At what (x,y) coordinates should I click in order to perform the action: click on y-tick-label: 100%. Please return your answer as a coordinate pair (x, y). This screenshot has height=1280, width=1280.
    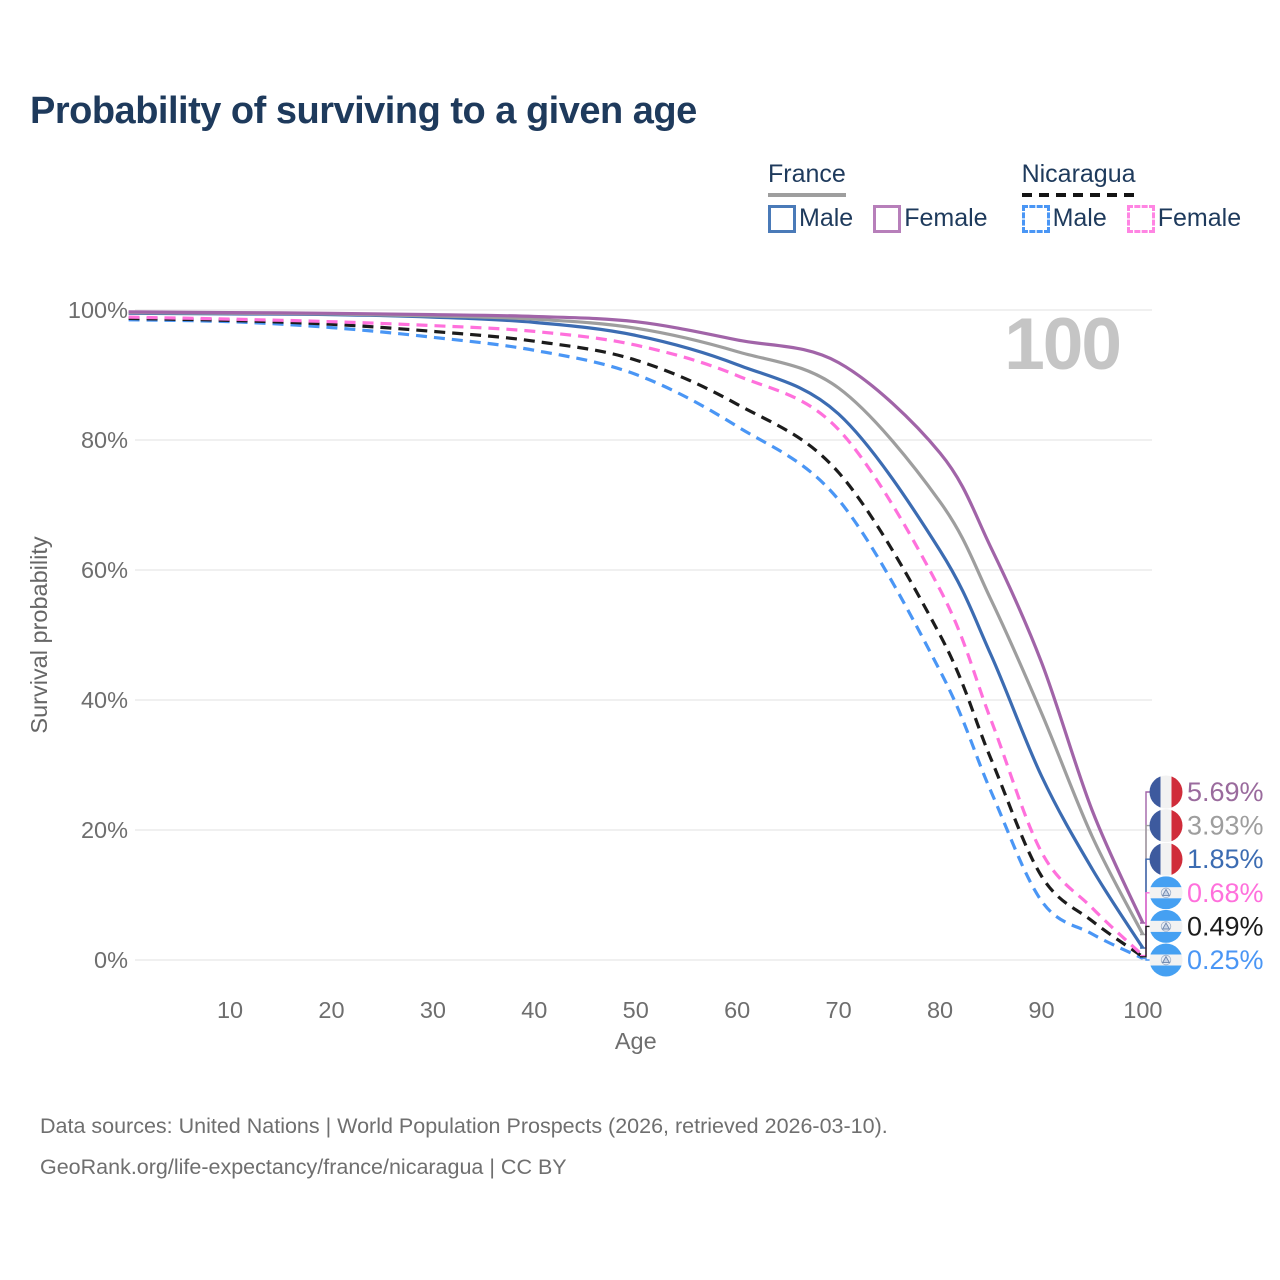
    Looking at the image, I should click on (98, 310).